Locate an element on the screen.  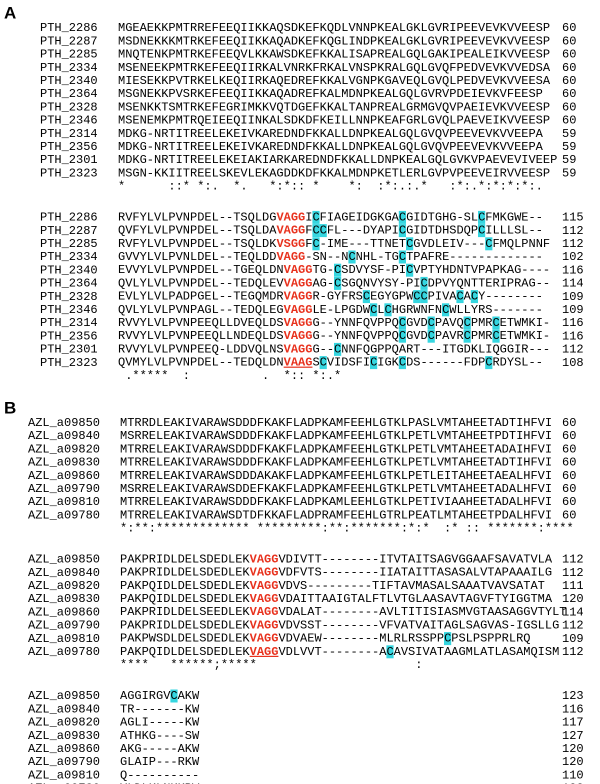
sequence-name: PTH_2285 is located at coordinates (69, 244).